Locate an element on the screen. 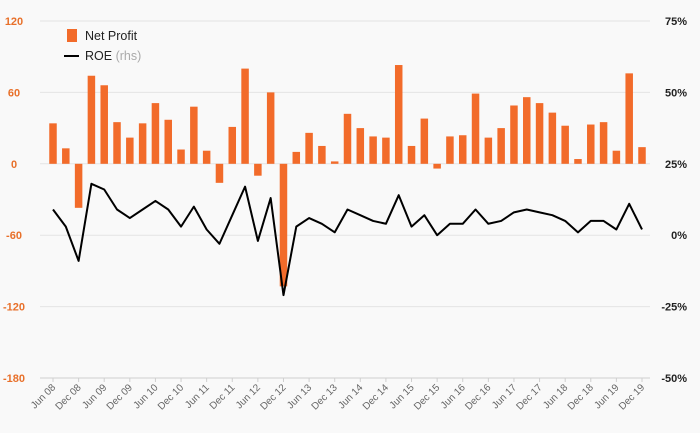 The height and width of the screenshot is (433, 700). left-axis-ticks: 120 60 0 -60 -120 -180 is located at coordinates (14, 200).